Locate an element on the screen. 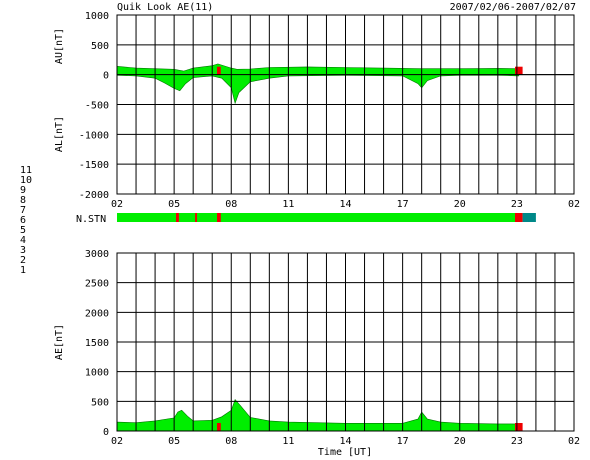  station-legend-6: 6 is located at coordinates (23, 220).